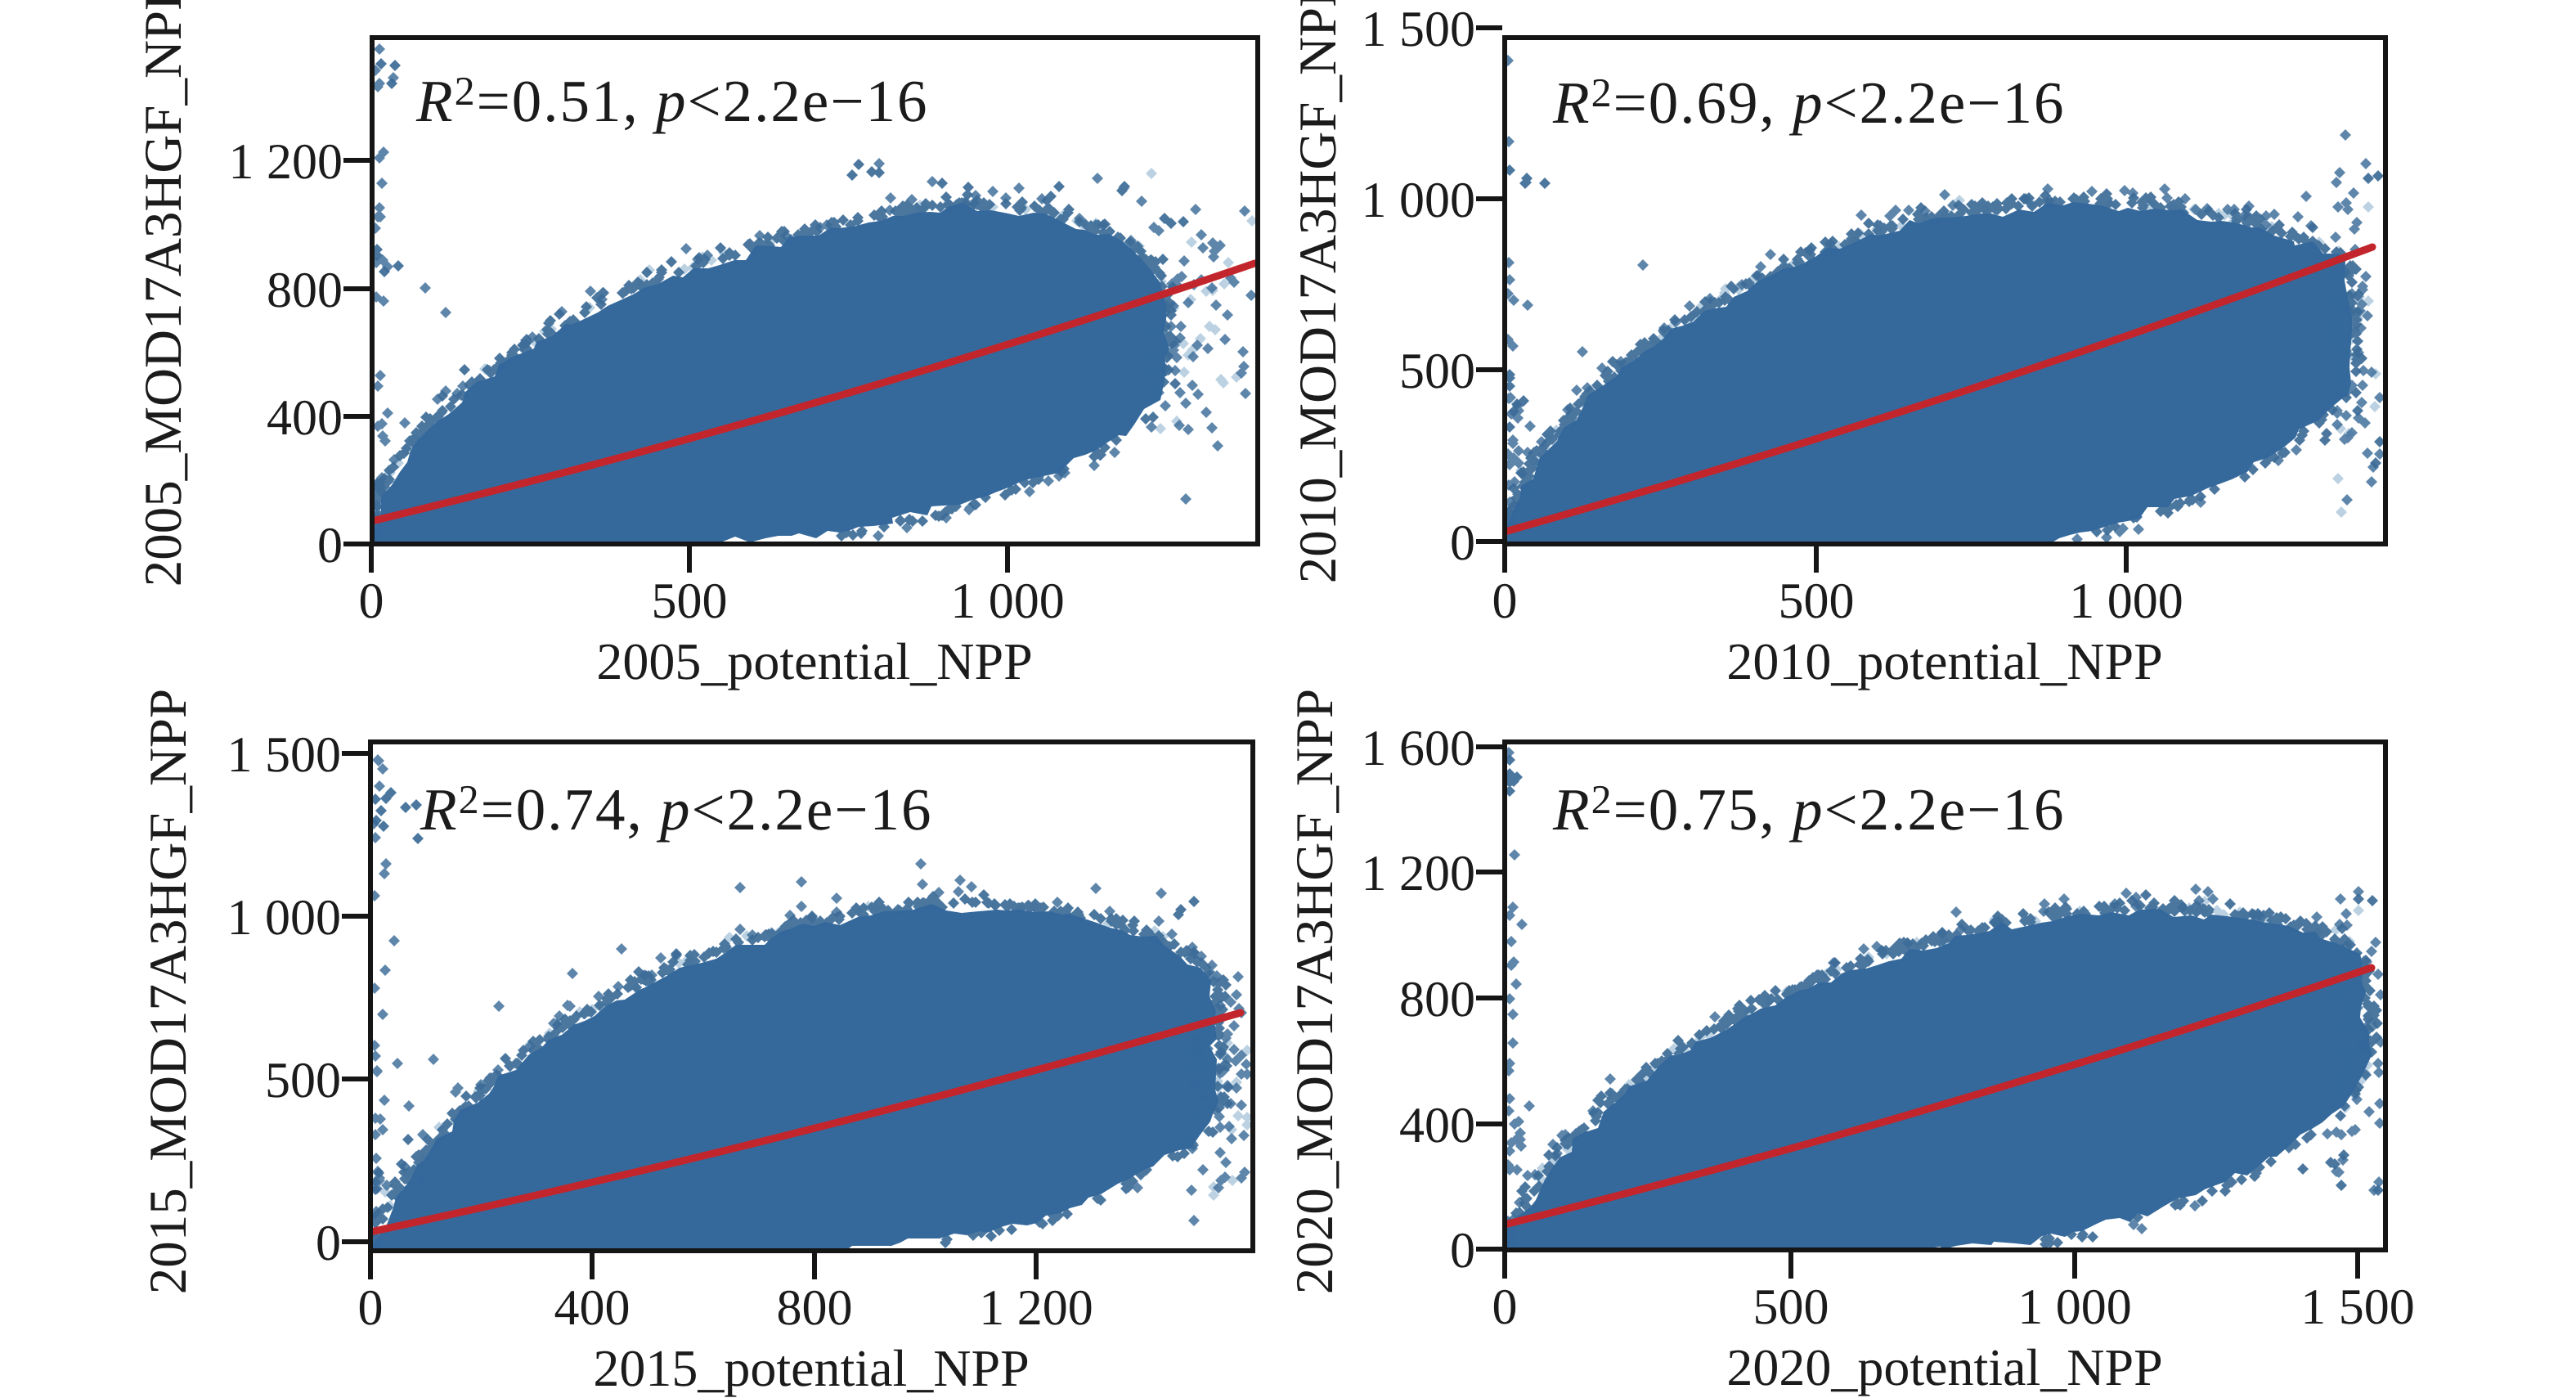  Describe the element at coordinates (1315, 992) in the screenshot. I see `svg-text: 2020_MOD17A3HGF_NPP` at that location.